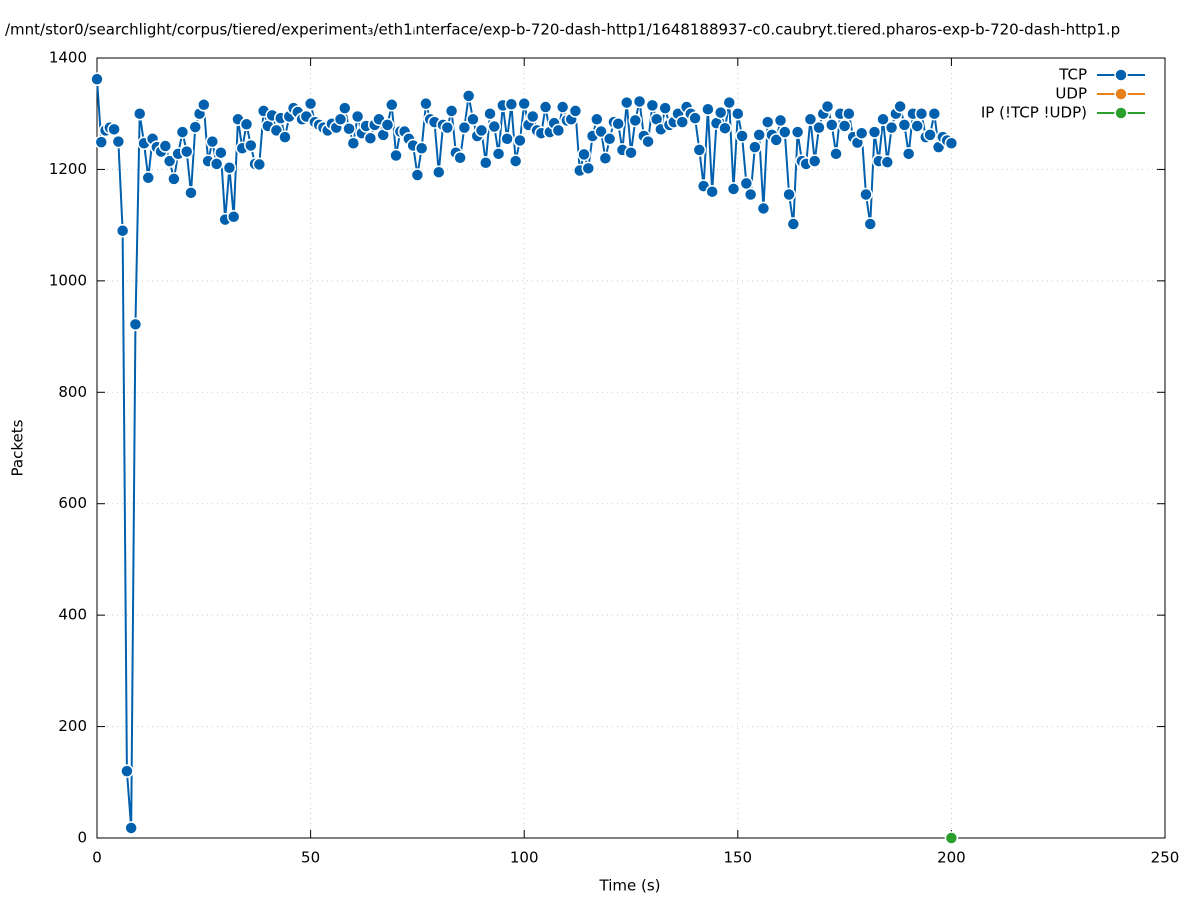 This screenshot has width=1197, height=900. Describe the element at coordinates (72, 503) in the screenshot. I see `y-tick-label: 600` at that location.